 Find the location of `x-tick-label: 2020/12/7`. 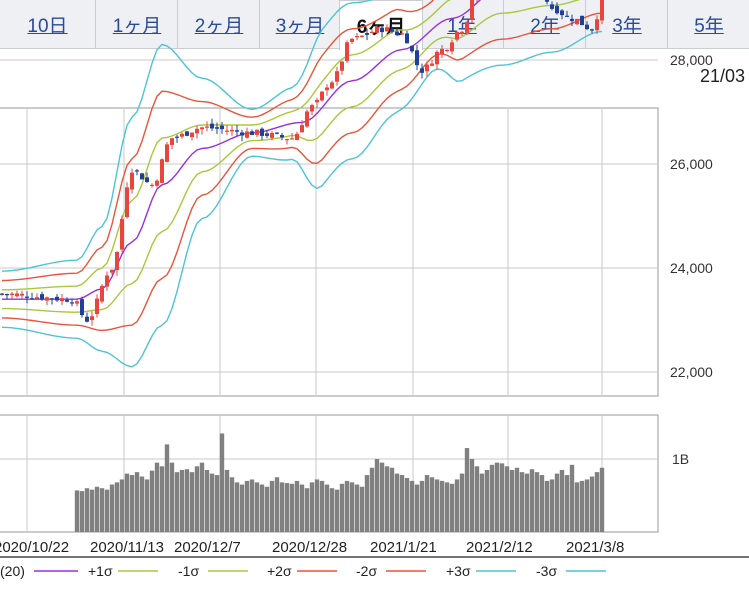

x-tick-label: 2020/12/7 is located at coordinates (207, 547).